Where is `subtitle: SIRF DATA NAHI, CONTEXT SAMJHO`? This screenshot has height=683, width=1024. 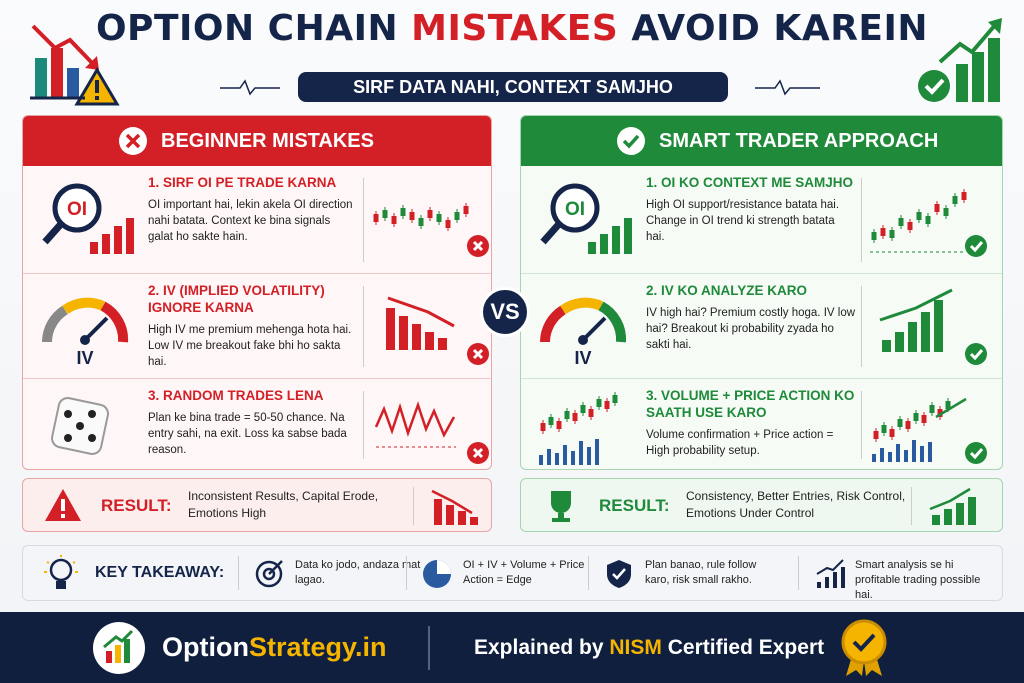
subtitle: SIRF DATA NAHI, CONTEXT SAMJHO is located at coordinates (513, 87).